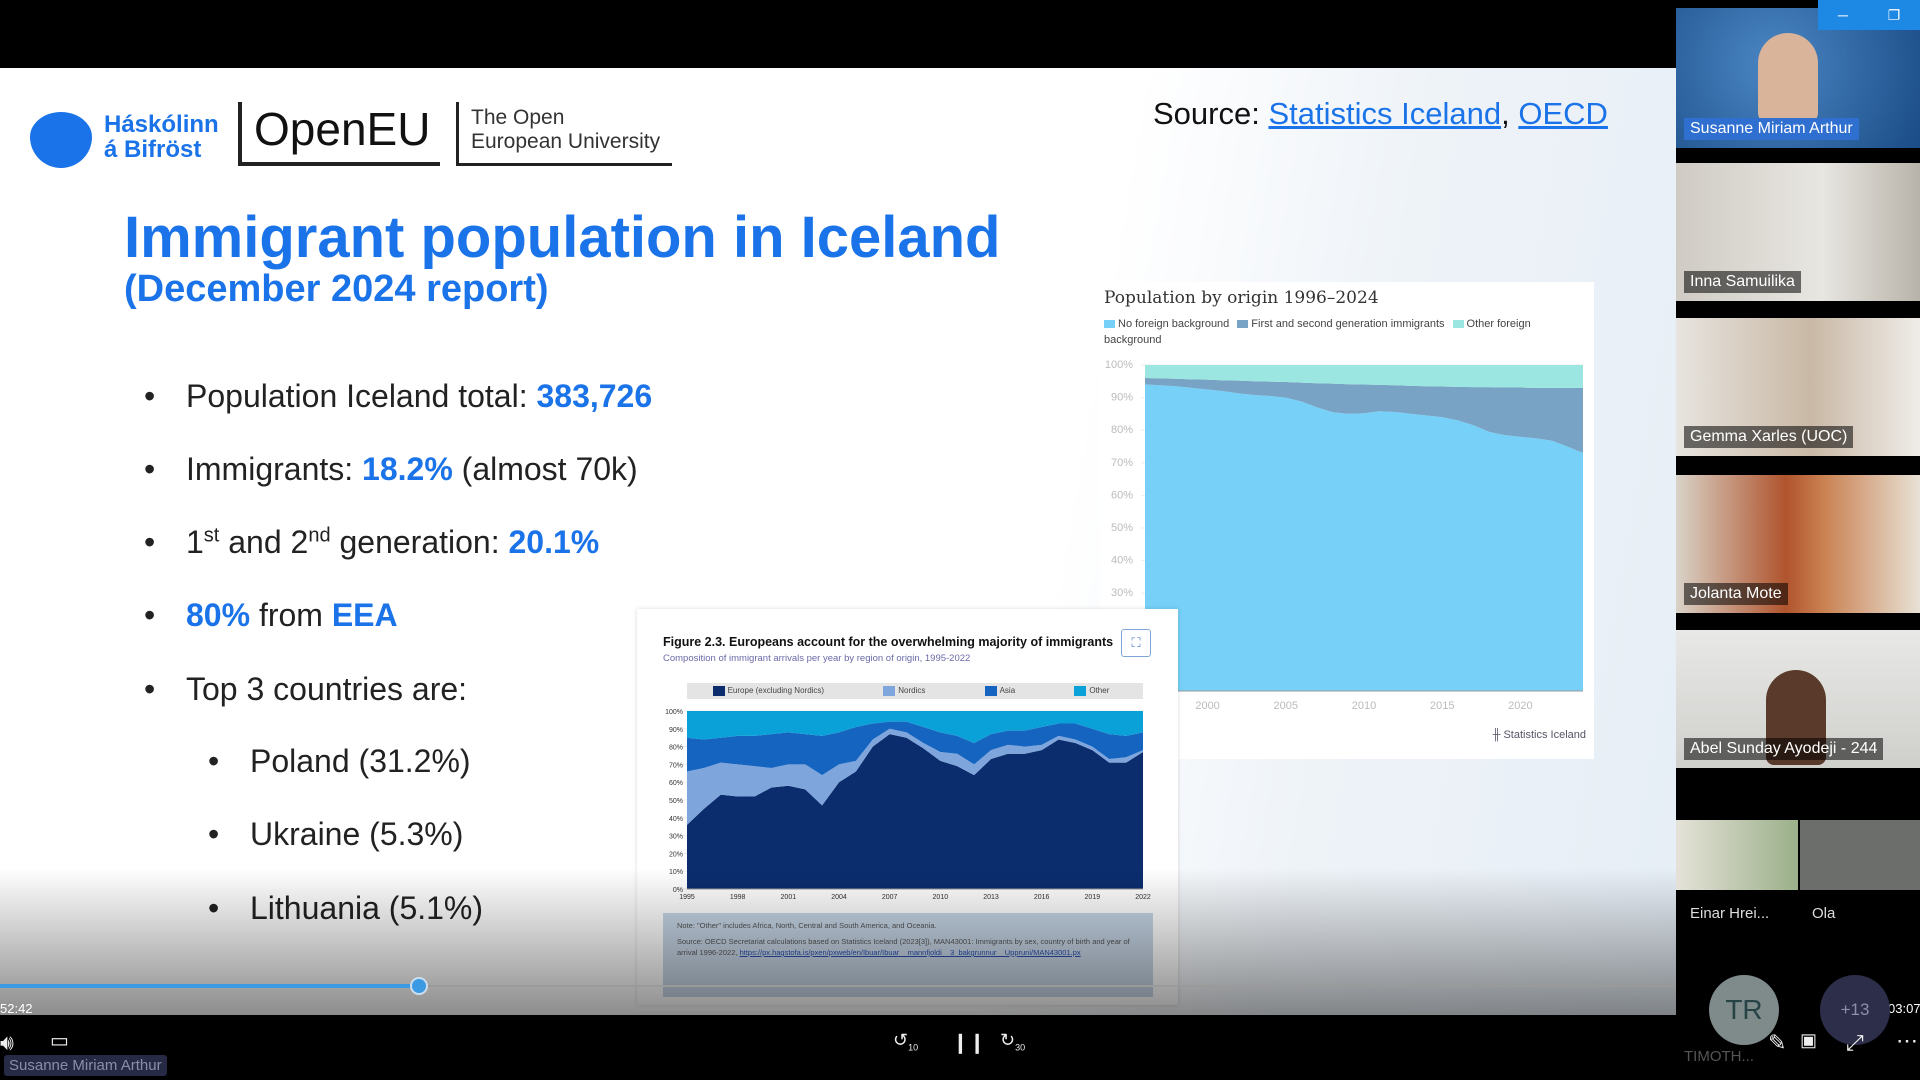 This screenshot has height=1080, width=1920. What do you see at coordinates (1798, 387) in the screenshot?
I see `participant-tile: Gemma Xarles (UOC)` at bounding box center [1798, 387].